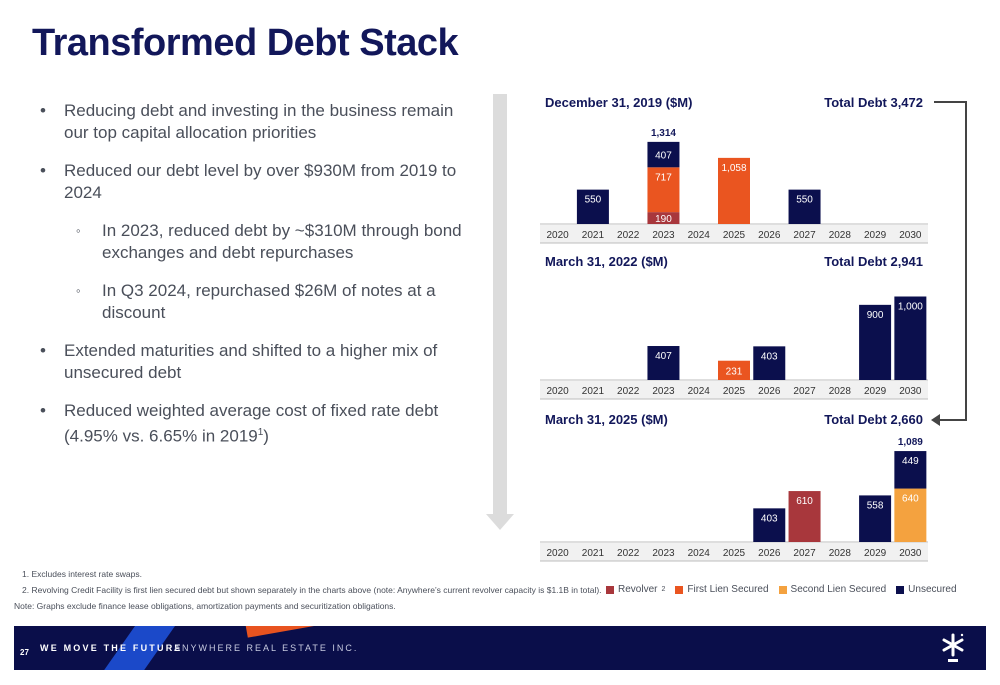  I want to click on x-tick-label: 2020, so click(558, 235).